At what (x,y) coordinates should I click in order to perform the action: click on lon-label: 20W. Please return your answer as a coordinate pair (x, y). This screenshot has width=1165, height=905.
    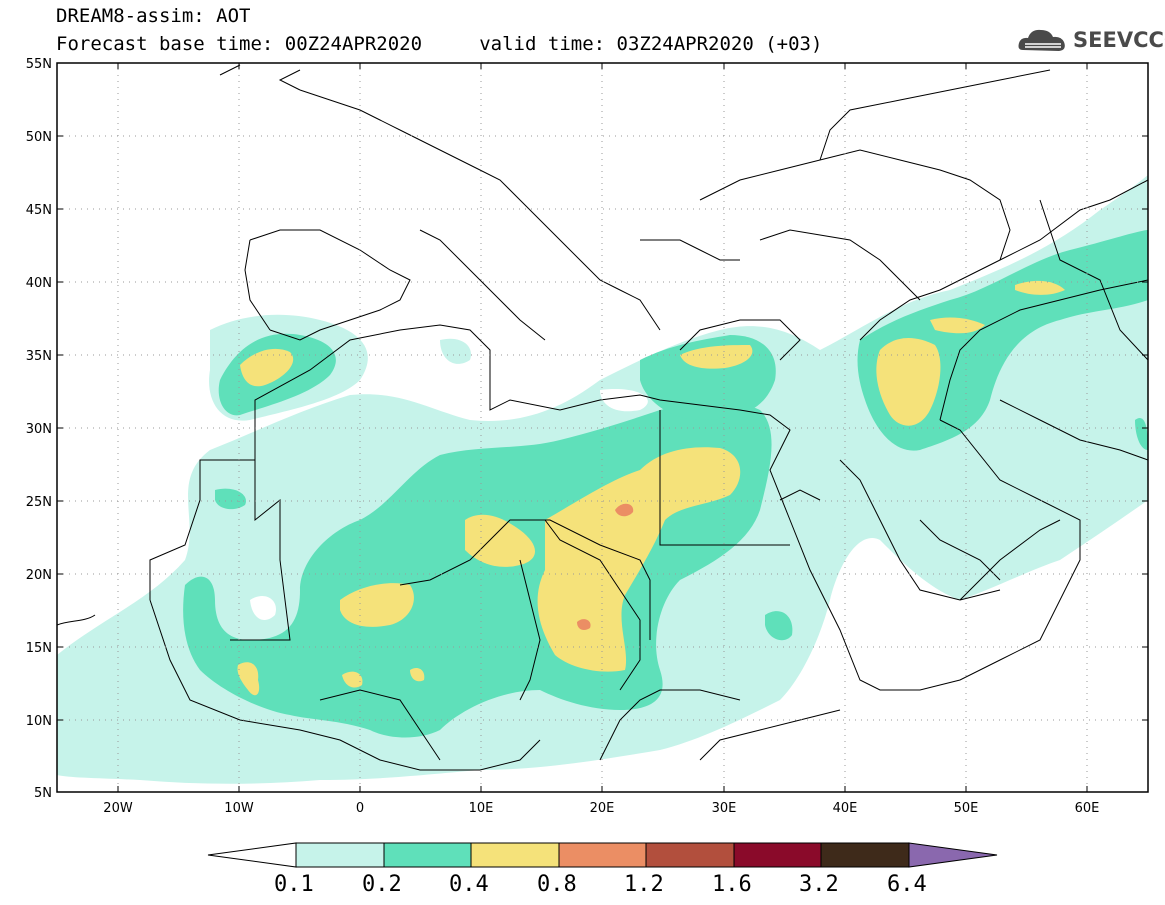
    Looking at the image, I should click on (118, 808).